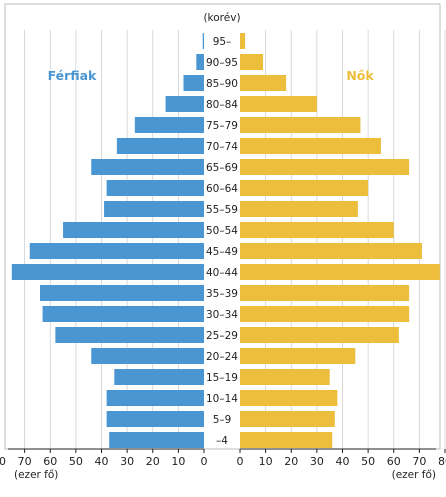 This screenshot has width=446, height=497. What do you see at coordinates (222, 189) in the screenshot?
I see `age-label-7: 60–64` at bounding box center [222, 189].